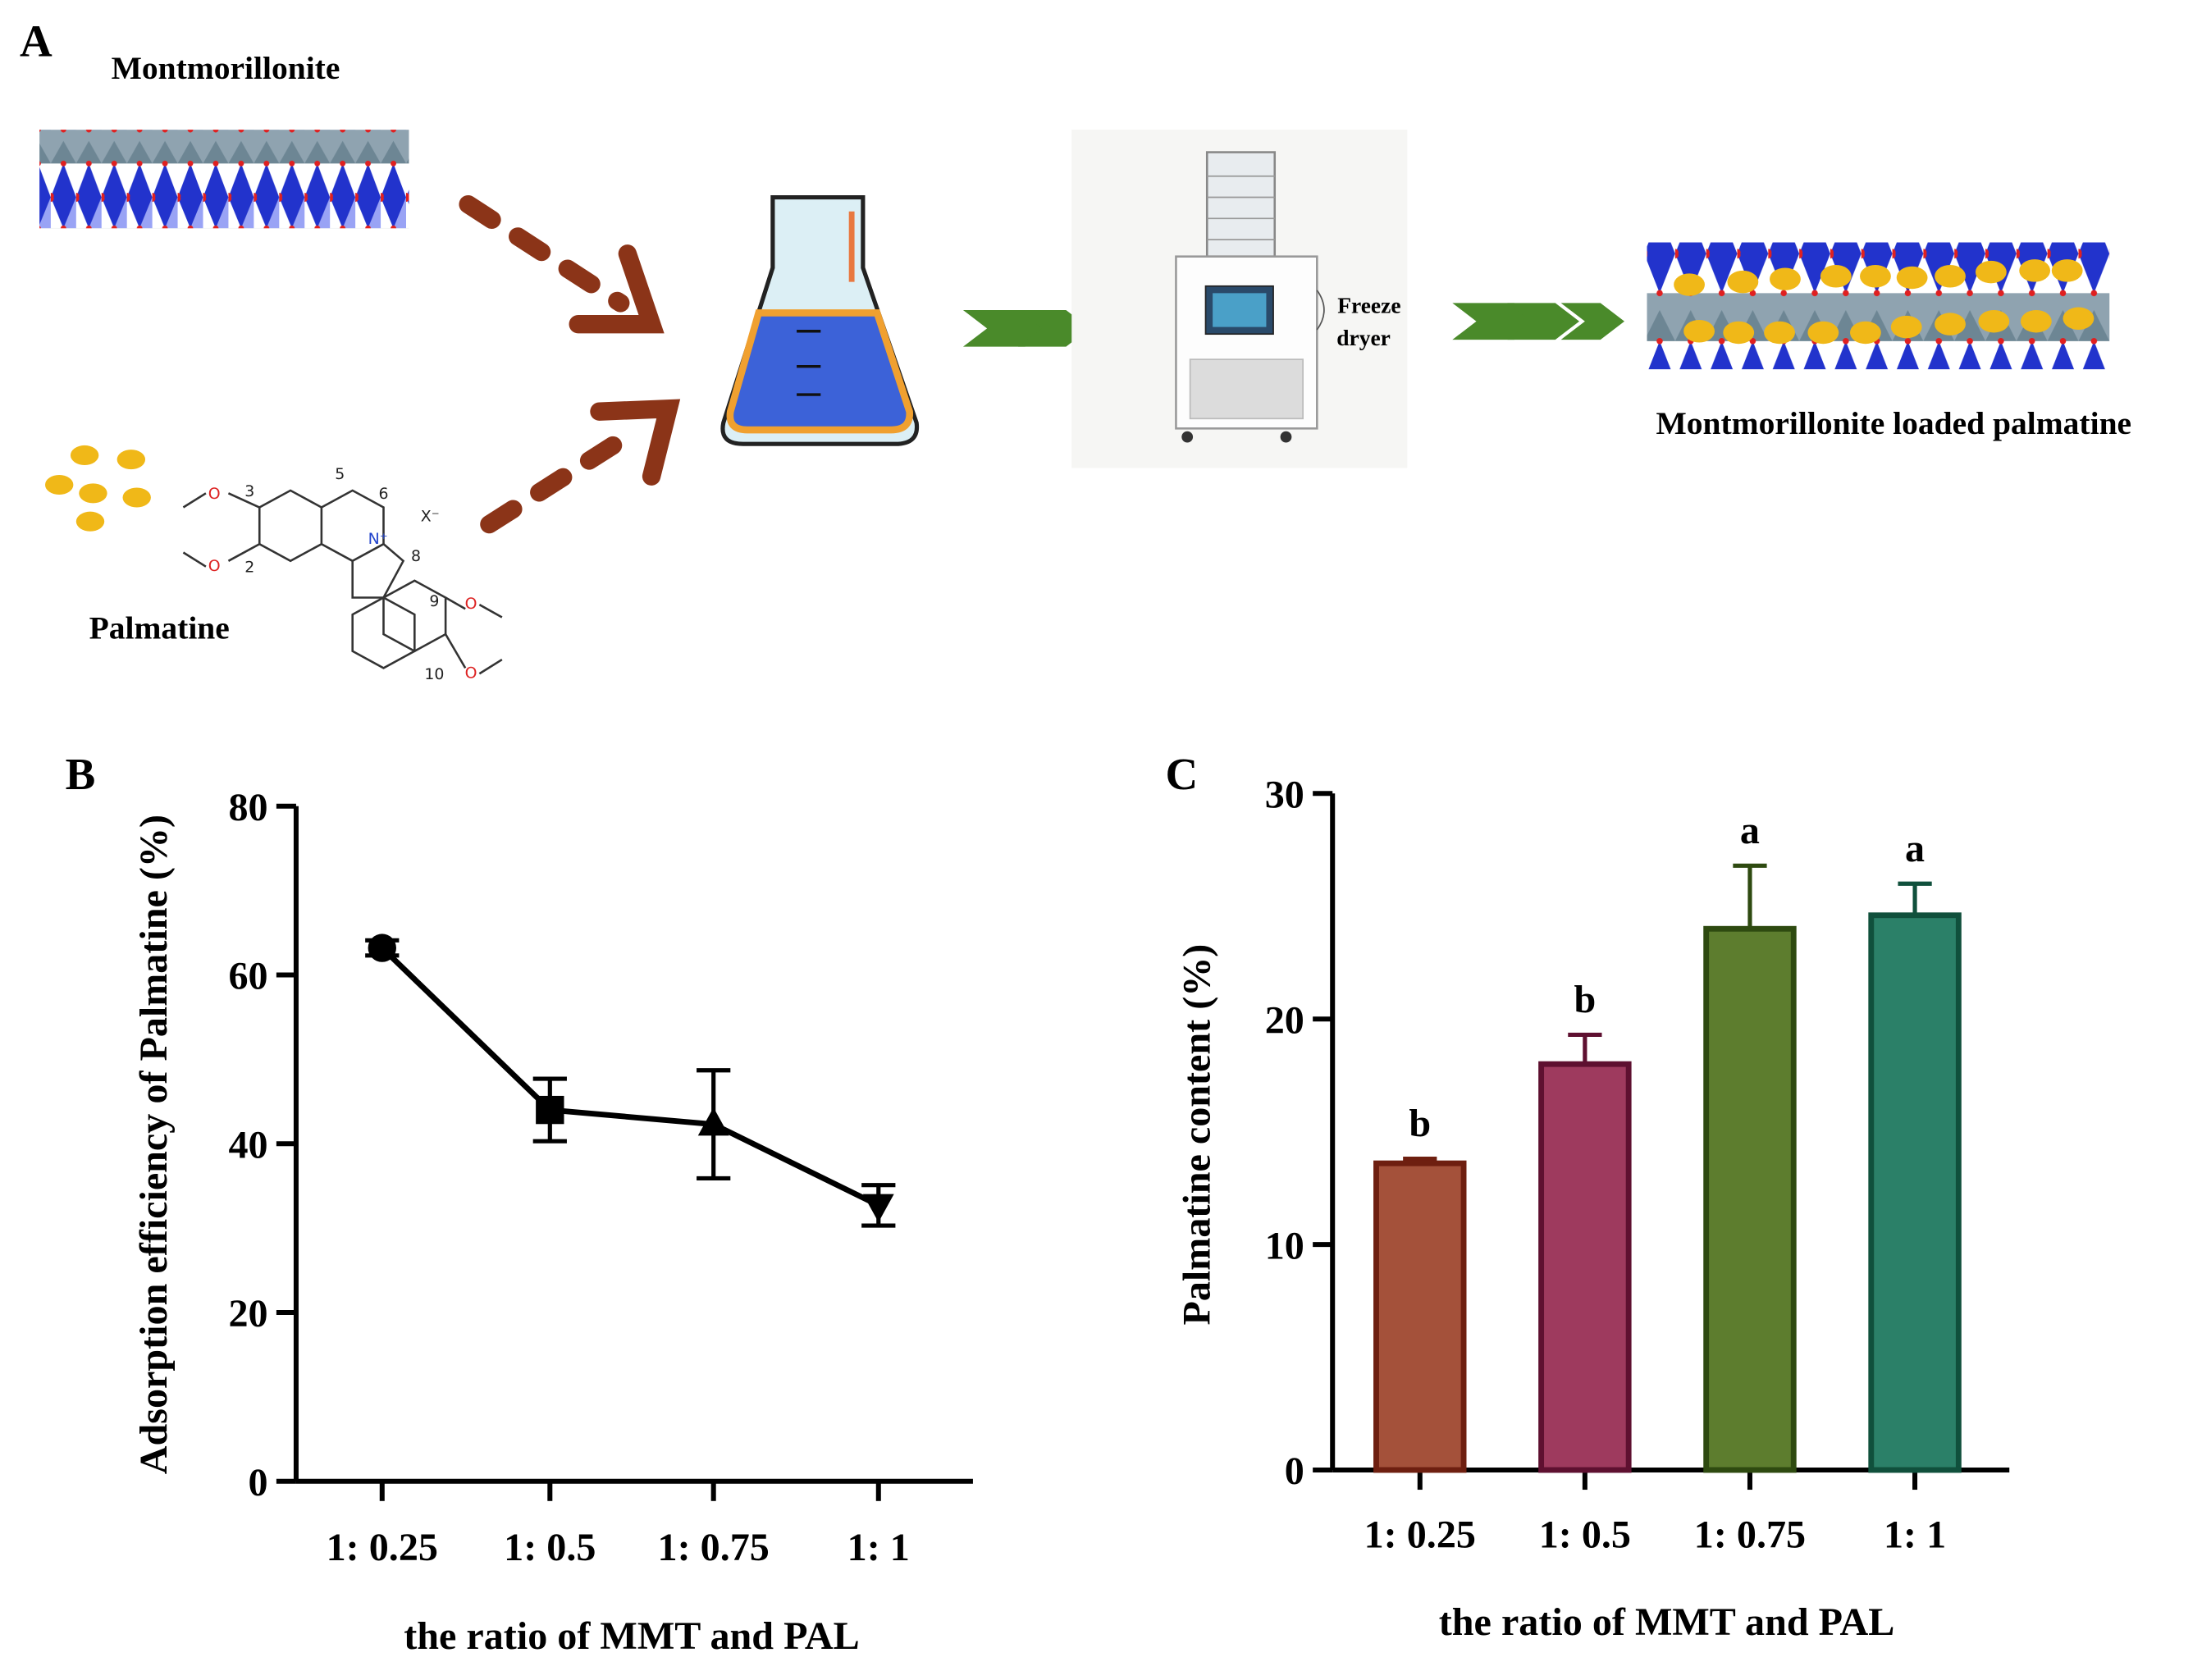 Image resolution: width=2211 pixels, height=1680 pixels. What do you see at coordinates (247, 808) in the screenshot?
I see `y-tick-label: 80` at bounding box center [247, 808].